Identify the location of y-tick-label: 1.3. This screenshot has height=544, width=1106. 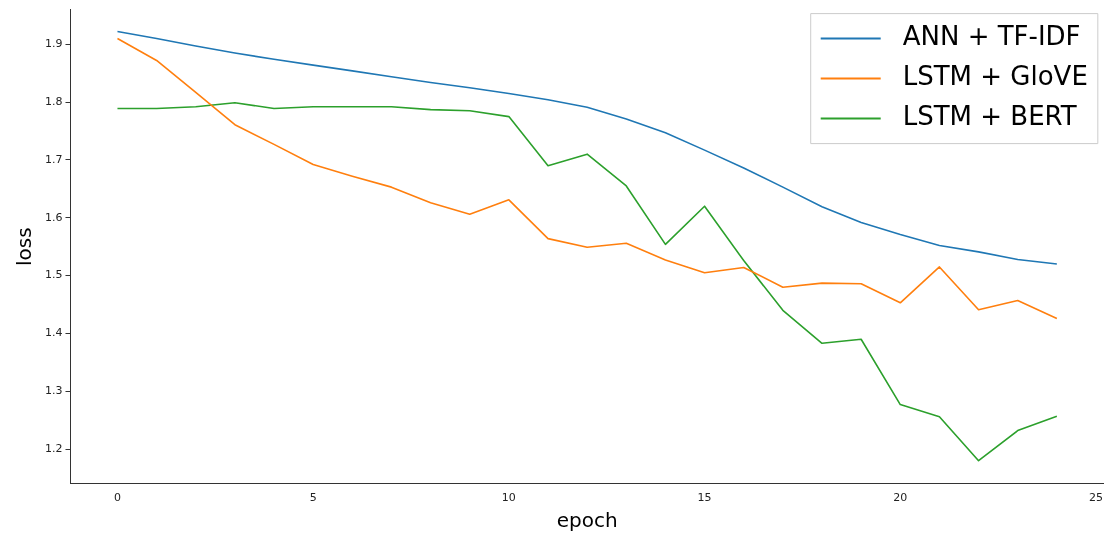
(53, 391).